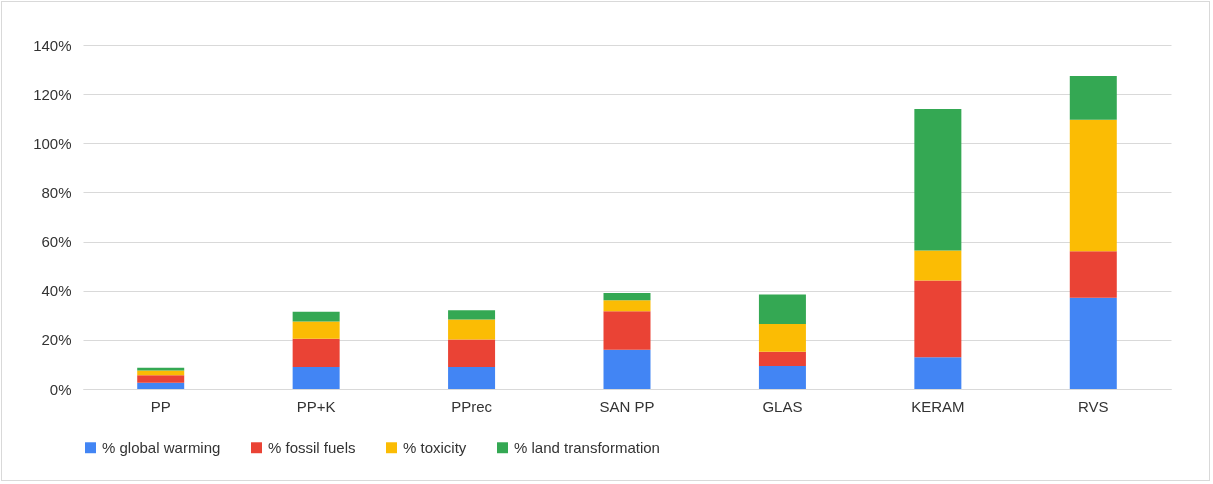 The width and height of the screenshot is (1213, 484). What do you see at coordinates (56, 242) in the screenshot?
I see `y-tick-label: 60%` at bounding box center [56, 242].